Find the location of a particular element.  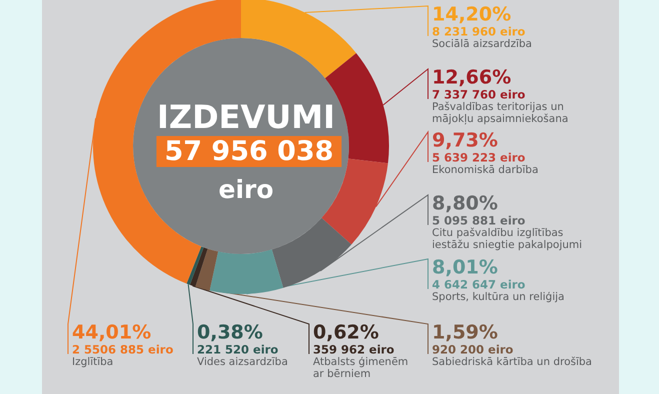

text: eiro is located at coordinates (246, 189).